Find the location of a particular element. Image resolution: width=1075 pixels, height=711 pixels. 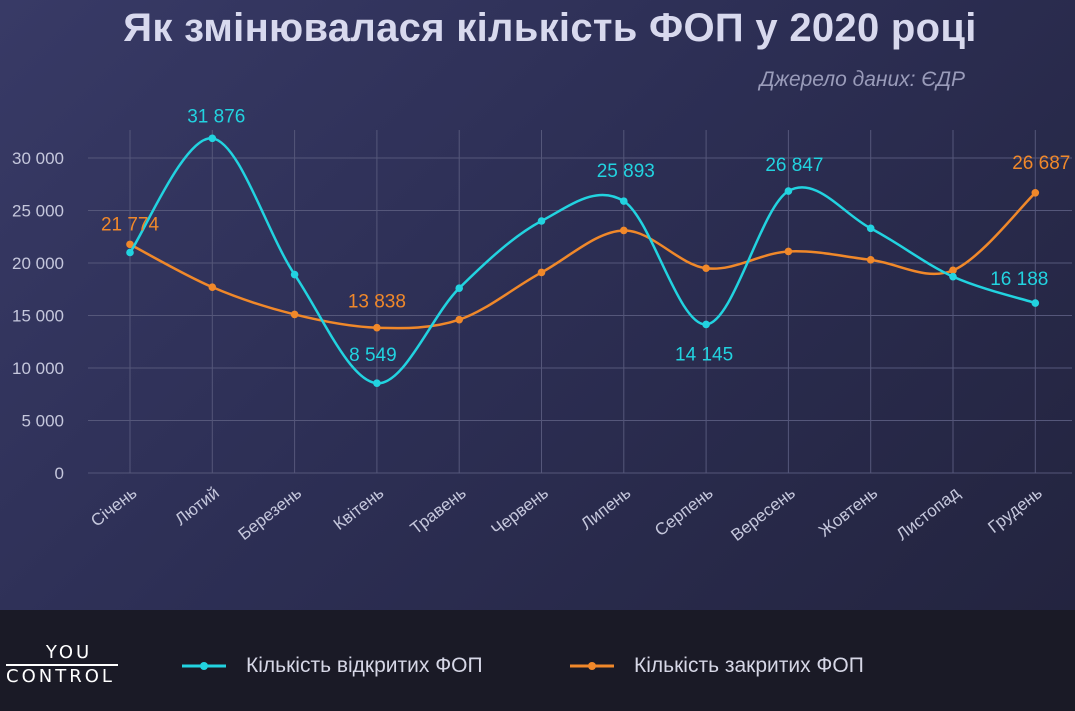

y-tick-label: 15 000 is located at coordinates (38, 316).